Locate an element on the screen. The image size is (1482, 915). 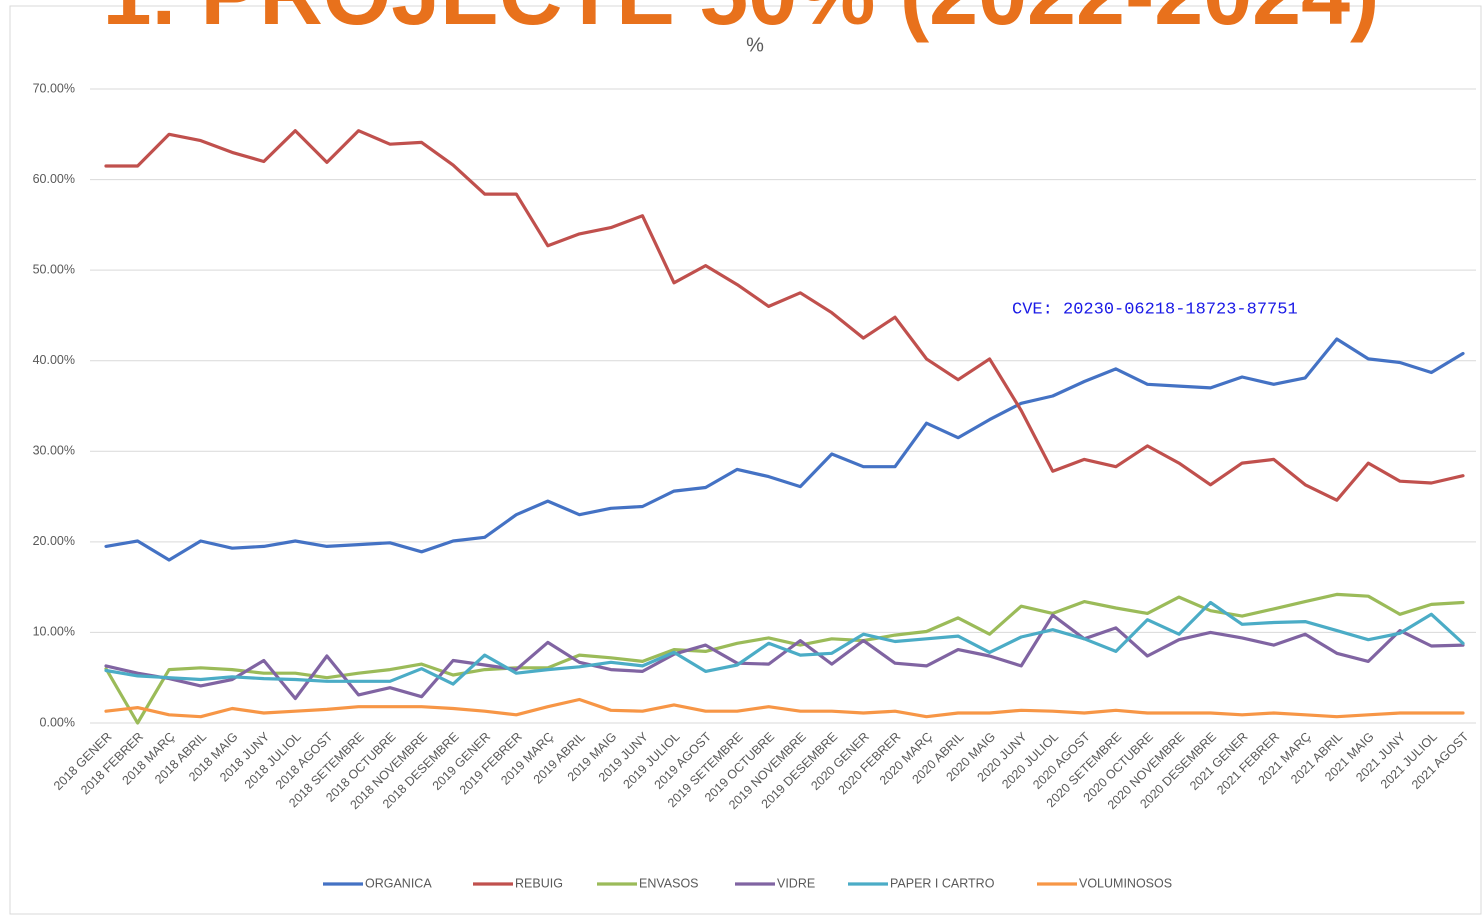
legend-label: VOLUMINOSOS is located at coordinates (1125, 883).